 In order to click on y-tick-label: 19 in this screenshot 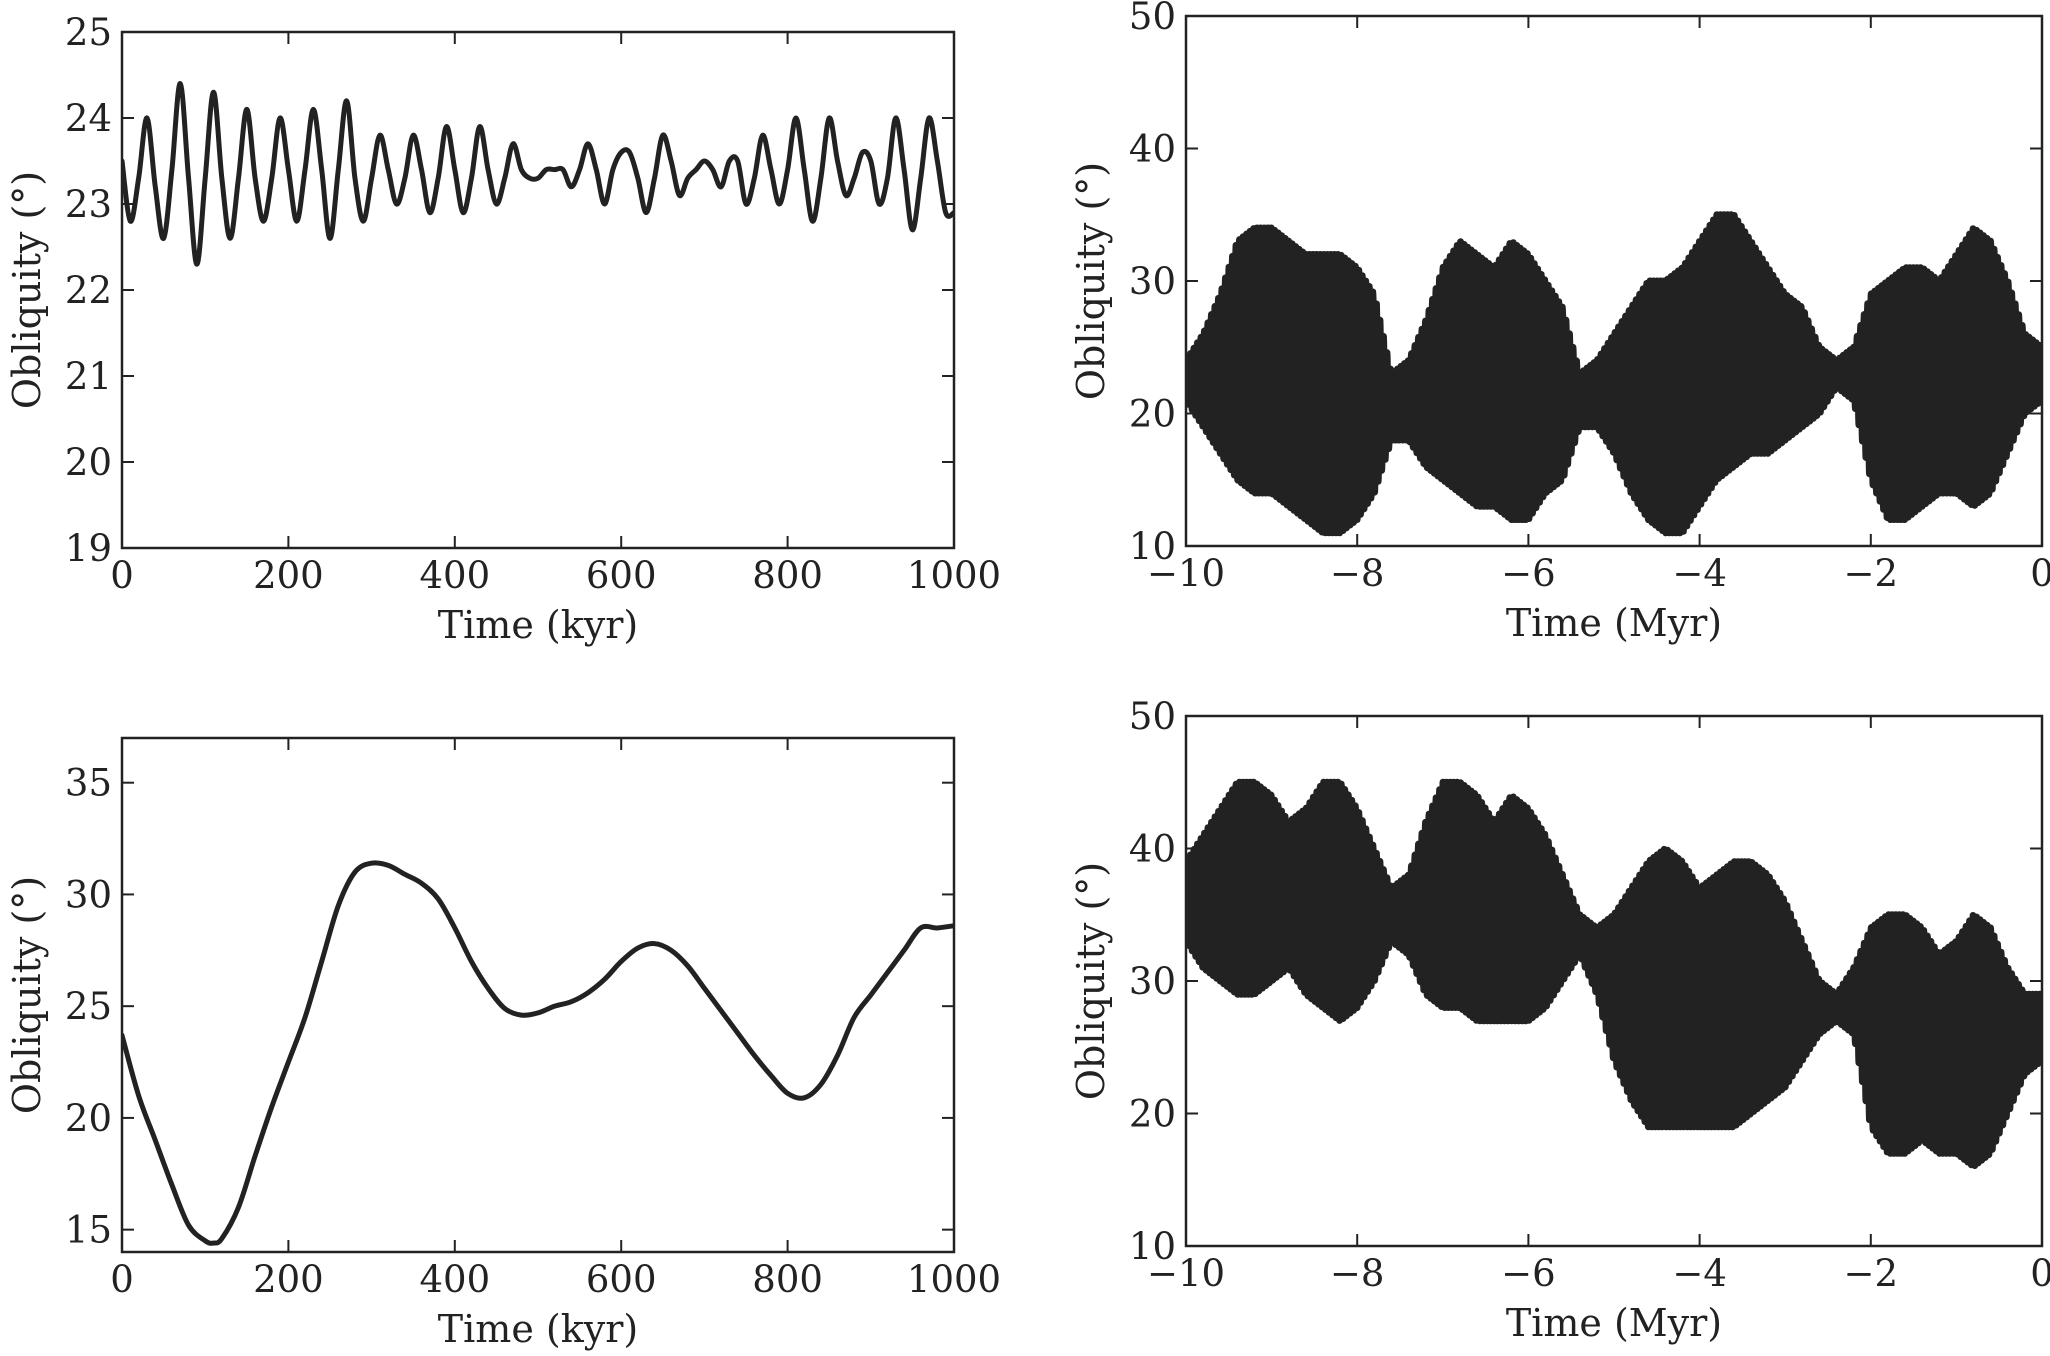, I will do `click(88, 548)`.